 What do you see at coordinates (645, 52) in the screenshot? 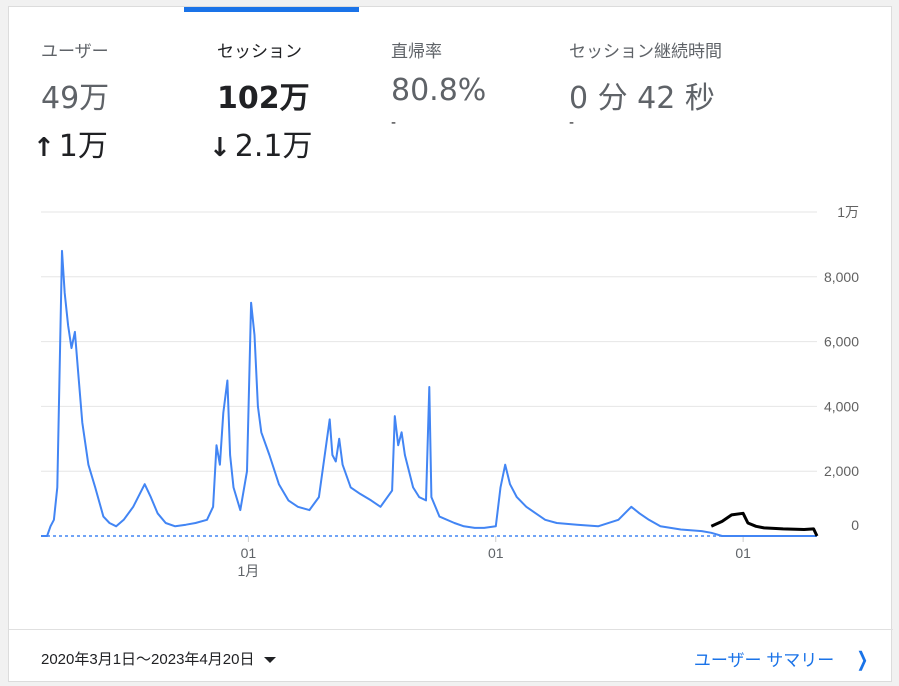
I see `tab-session-duration-title: セッション継続時間` at bounding box center [645, 52].